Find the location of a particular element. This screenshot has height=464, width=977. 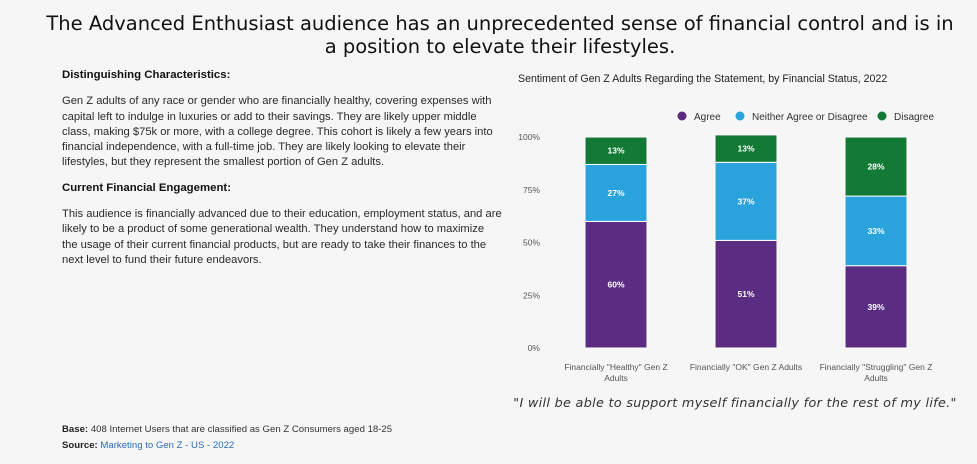

data-label: 27% is located at coordinates (615, 193).